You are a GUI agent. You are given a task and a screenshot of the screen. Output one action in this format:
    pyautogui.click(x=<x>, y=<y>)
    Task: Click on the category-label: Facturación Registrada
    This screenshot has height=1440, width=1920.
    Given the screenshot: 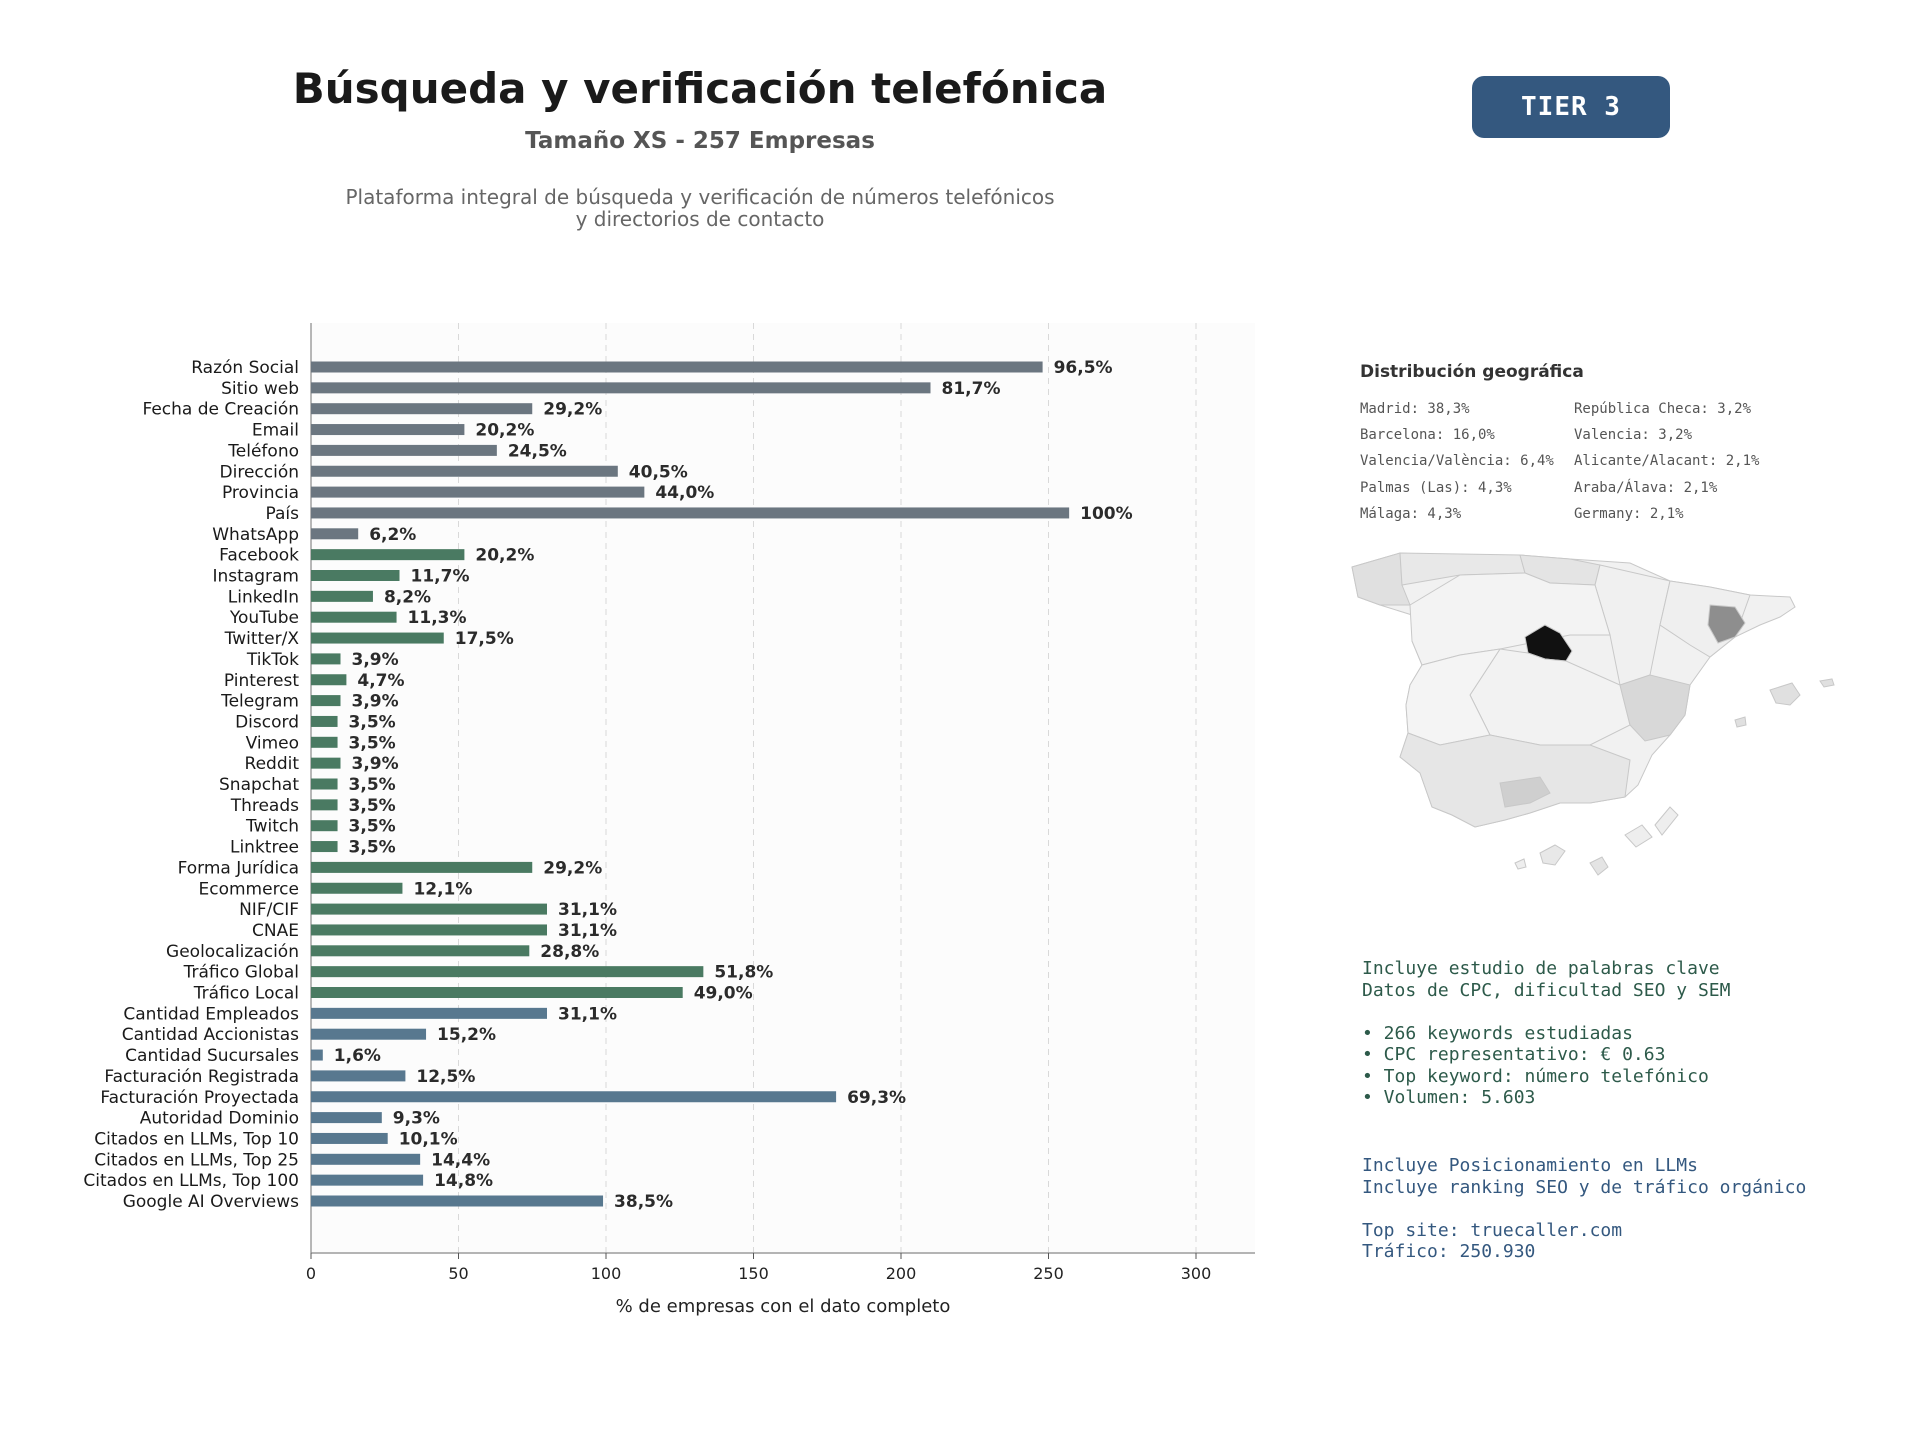 What is the action you would take?
    pyautogui.click(x=201, y=1077)
    